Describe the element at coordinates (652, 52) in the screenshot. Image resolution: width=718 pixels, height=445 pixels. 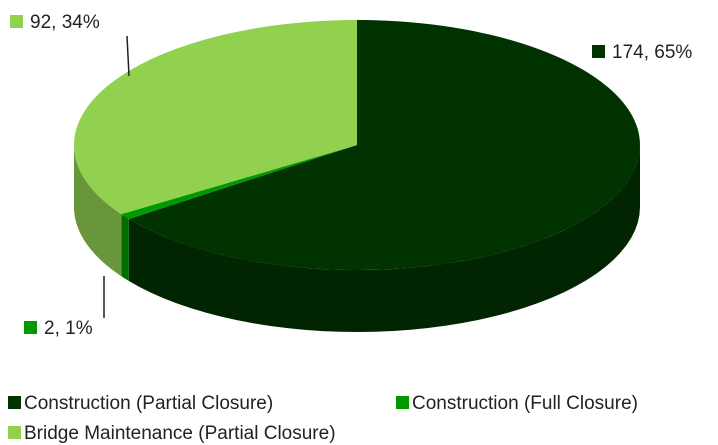
I see `data-label: 174, 65%` at that location.